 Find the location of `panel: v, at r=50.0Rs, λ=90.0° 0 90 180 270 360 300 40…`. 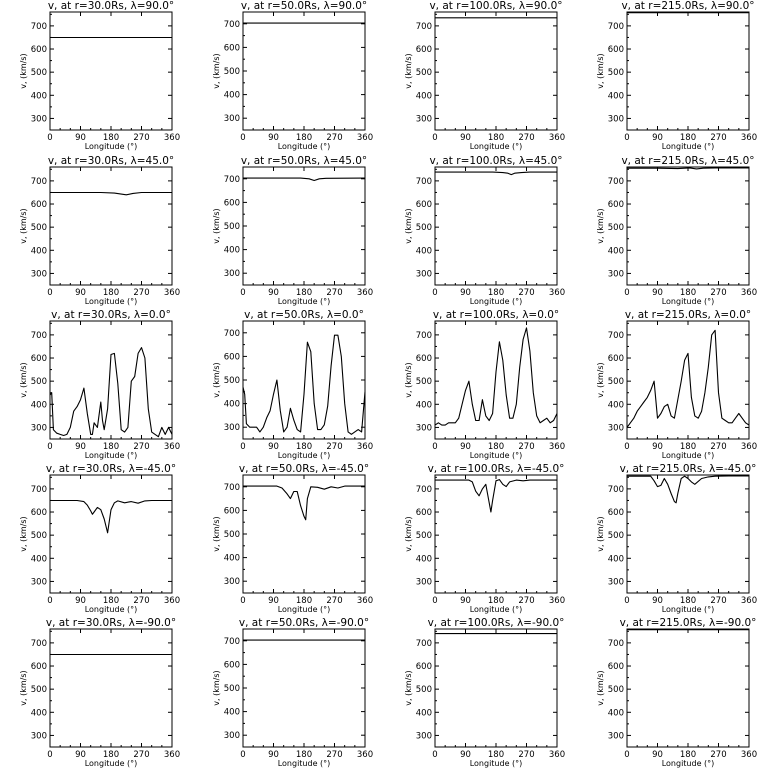

panel: v, at r=50.0Rs, λ=90.0° 0 90 180 270 360 300 40… is located at coordinates (292, 75).